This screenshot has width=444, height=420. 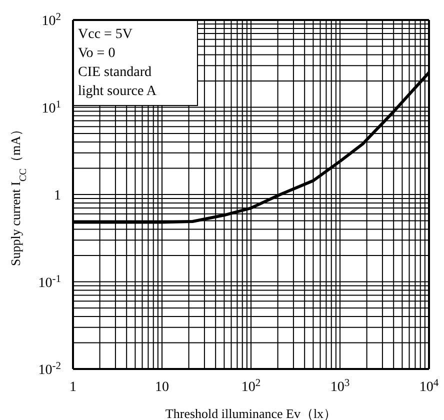 What do you see at coordinates (118, 92) in the screenshot?
I see `annotation: light source A` at bounding box center [118, 92].